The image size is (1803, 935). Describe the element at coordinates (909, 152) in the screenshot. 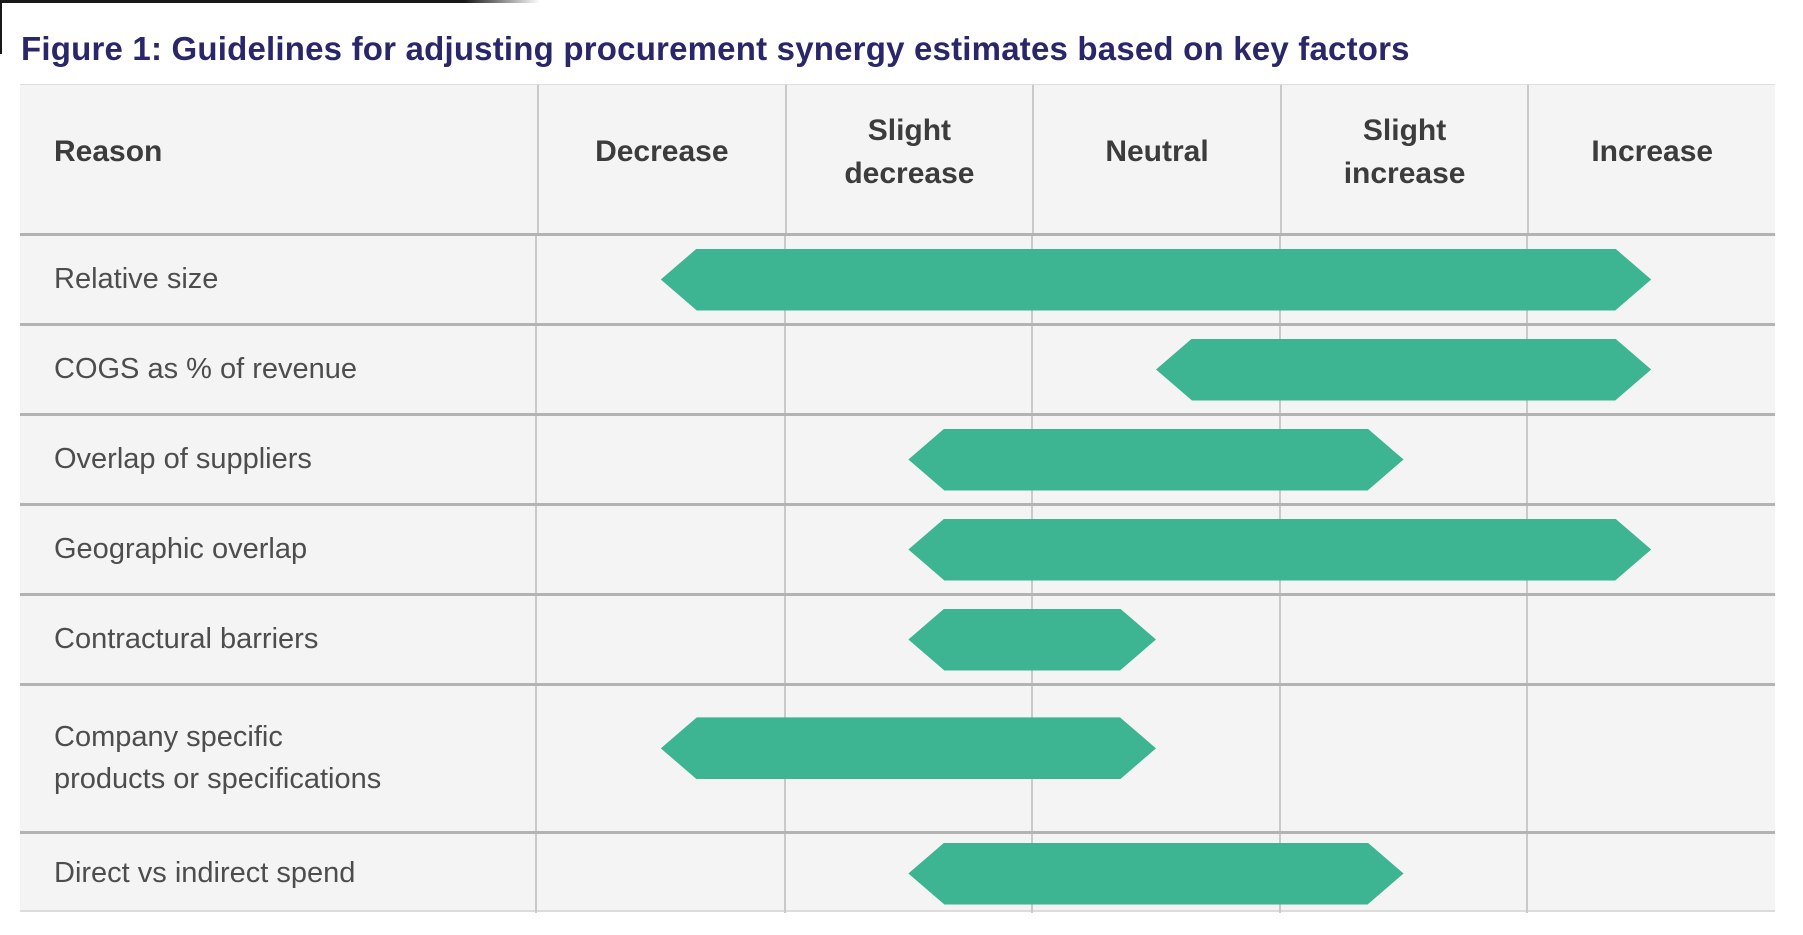

I see `column-header-label: Slight decrease` at that location.